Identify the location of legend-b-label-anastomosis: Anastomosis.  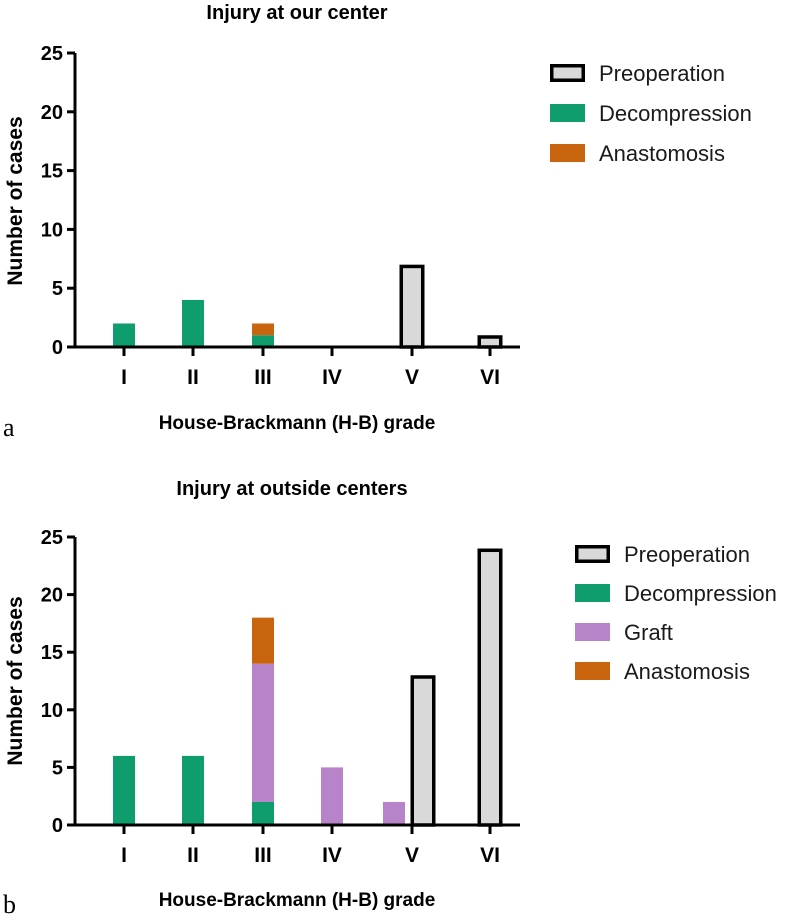
(687, 671).